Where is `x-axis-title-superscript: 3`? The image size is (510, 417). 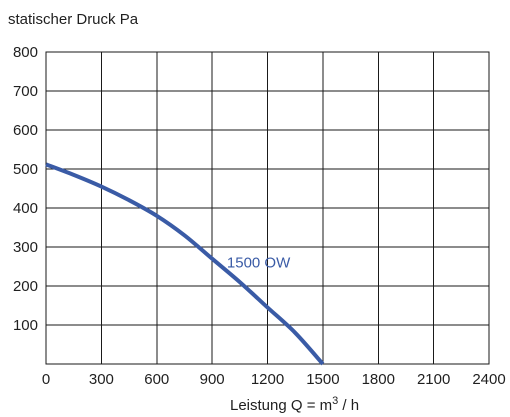
x-axis-title-superscript: 3 is located at coordinates (335, 401).